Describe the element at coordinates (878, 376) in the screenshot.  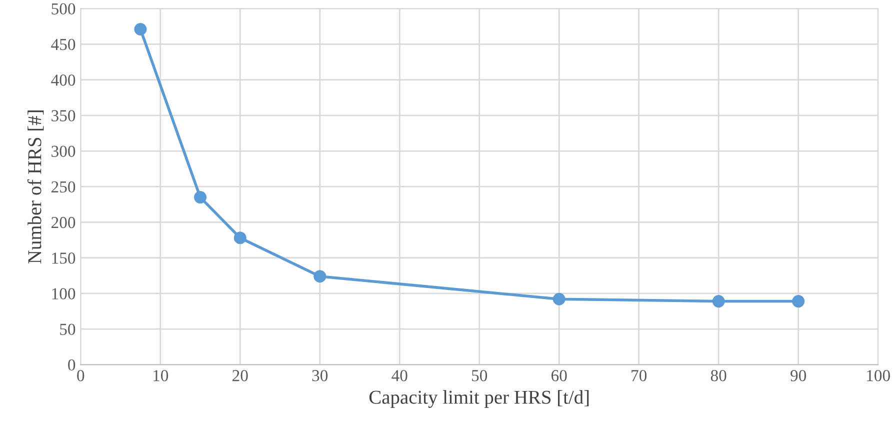
I see `x-tick-label: 100` at that location.